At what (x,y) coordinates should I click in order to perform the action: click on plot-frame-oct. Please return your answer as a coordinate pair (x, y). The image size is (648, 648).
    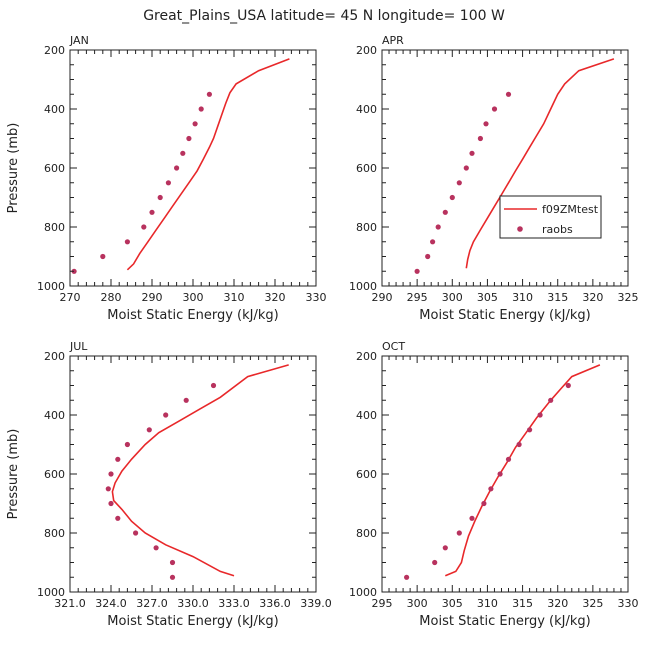
    Looking at the image, I should click on (505, 474).